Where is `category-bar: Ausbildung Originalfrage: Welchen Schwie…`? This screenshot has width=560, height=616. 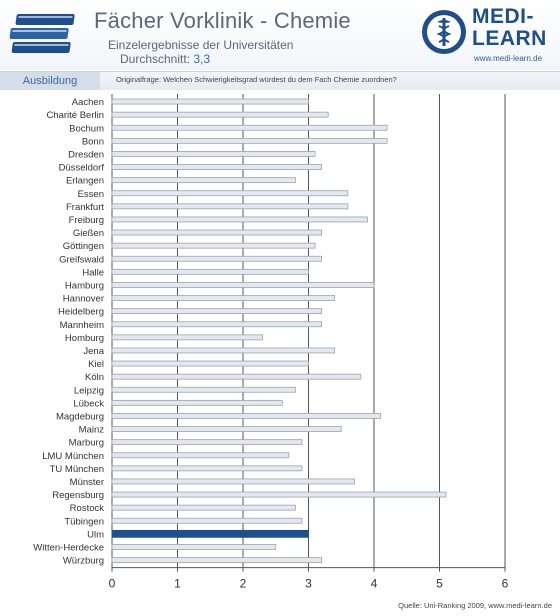 category-bar: Ausbildung Originalfrage: Welchen Schwie… is located at coordinates (280, 80).